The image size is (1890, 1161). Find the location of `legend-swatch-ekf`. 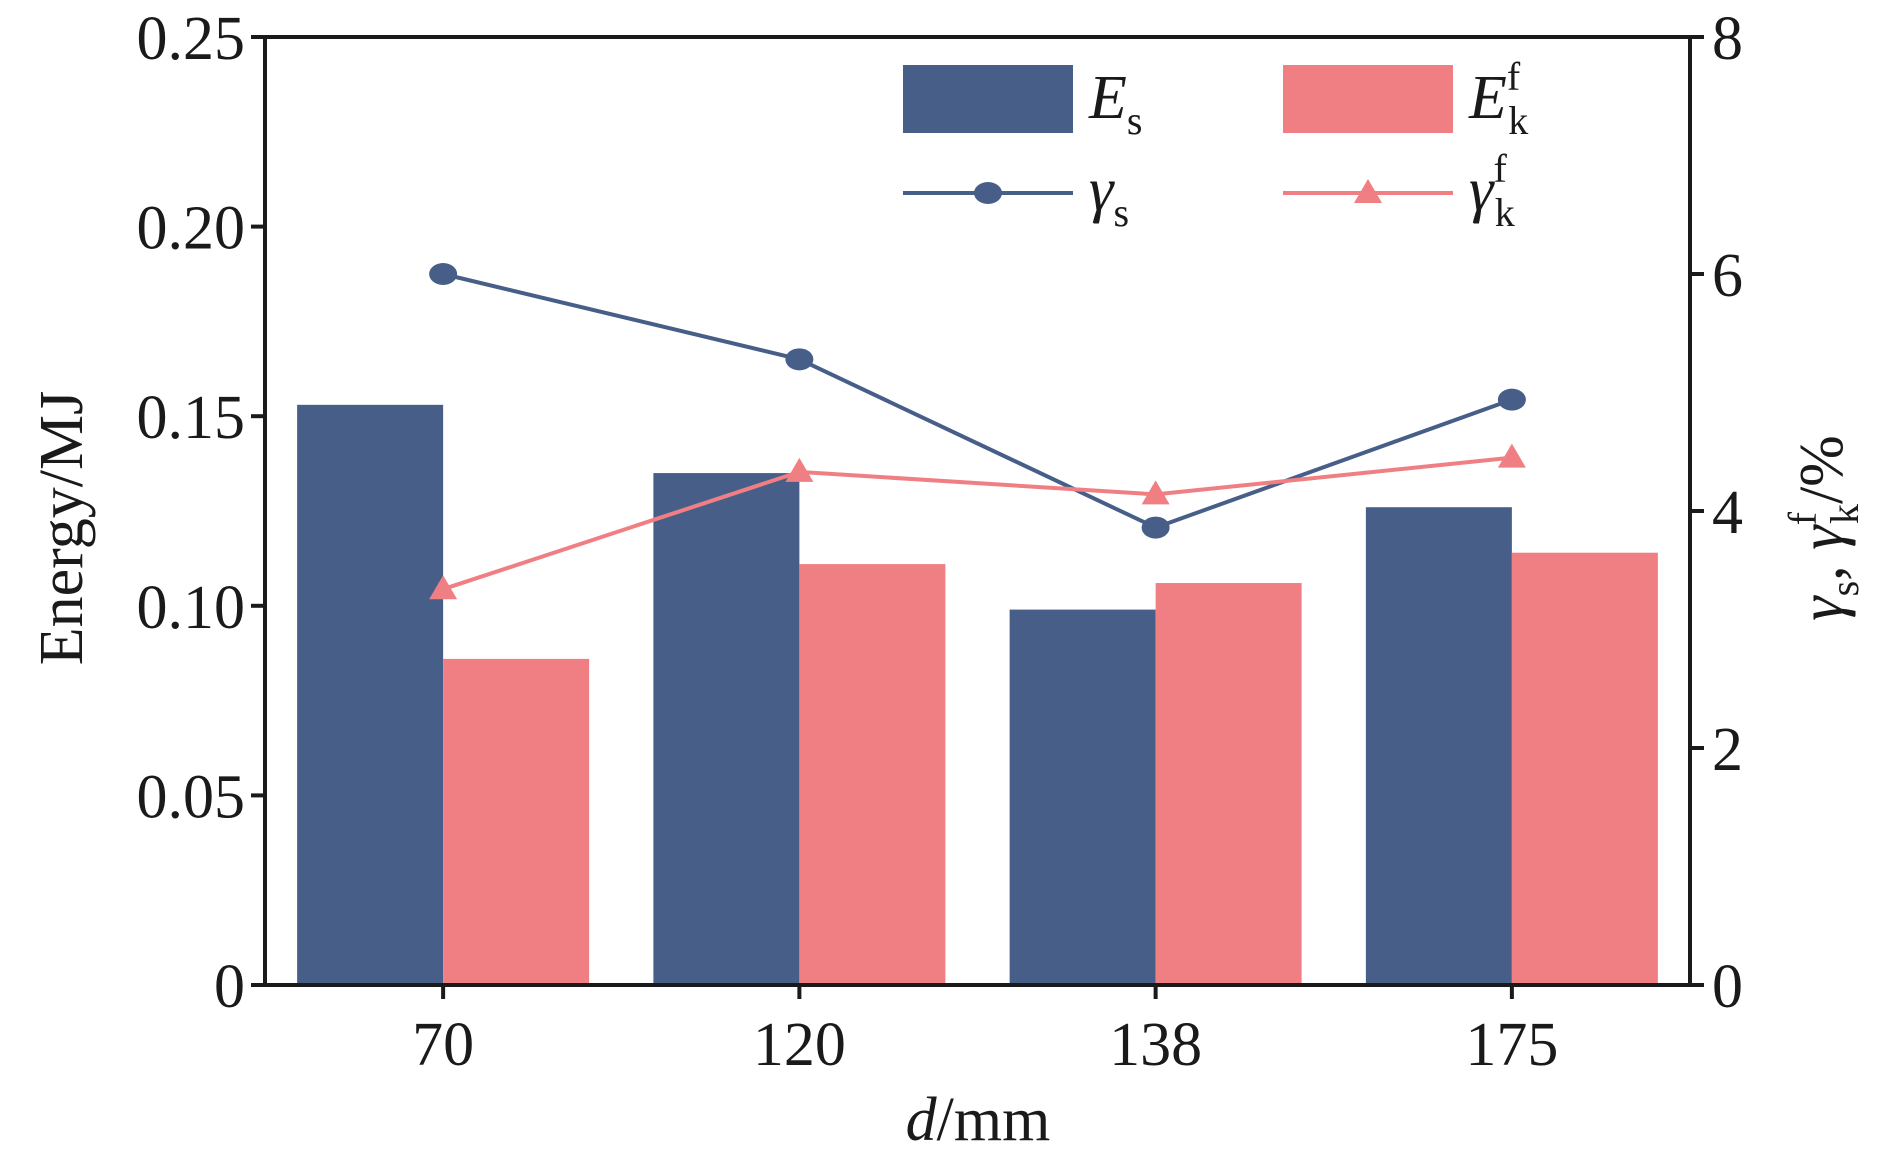

legend-swatch-ekf is located at coordinates (1368, 99).